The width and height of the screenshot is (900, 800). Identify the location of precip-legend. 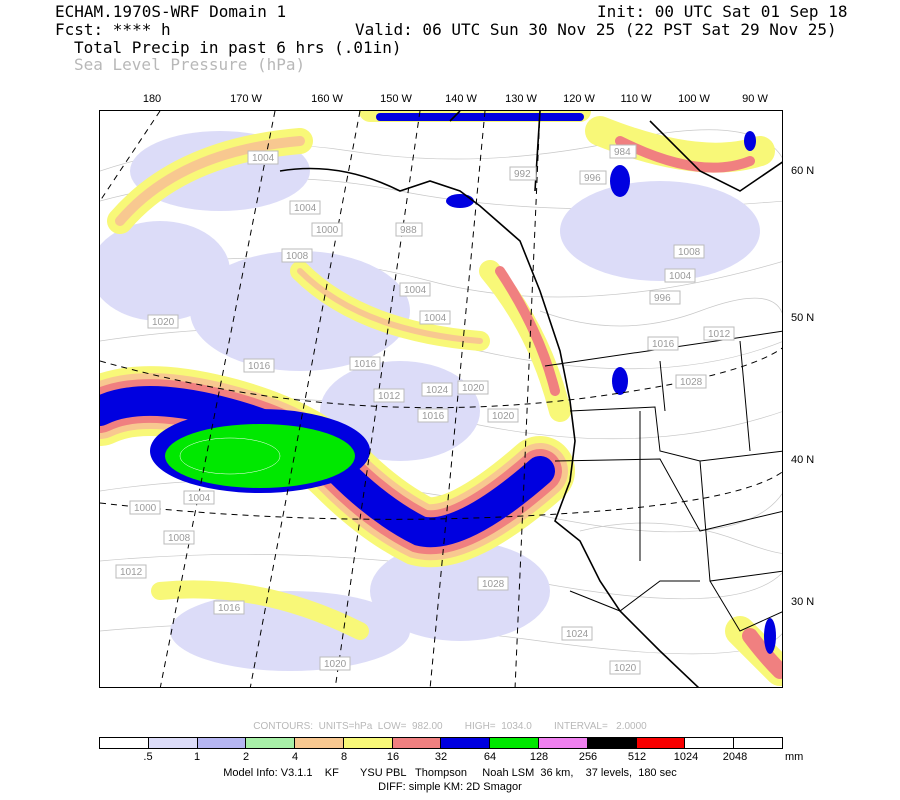
(441, 743).